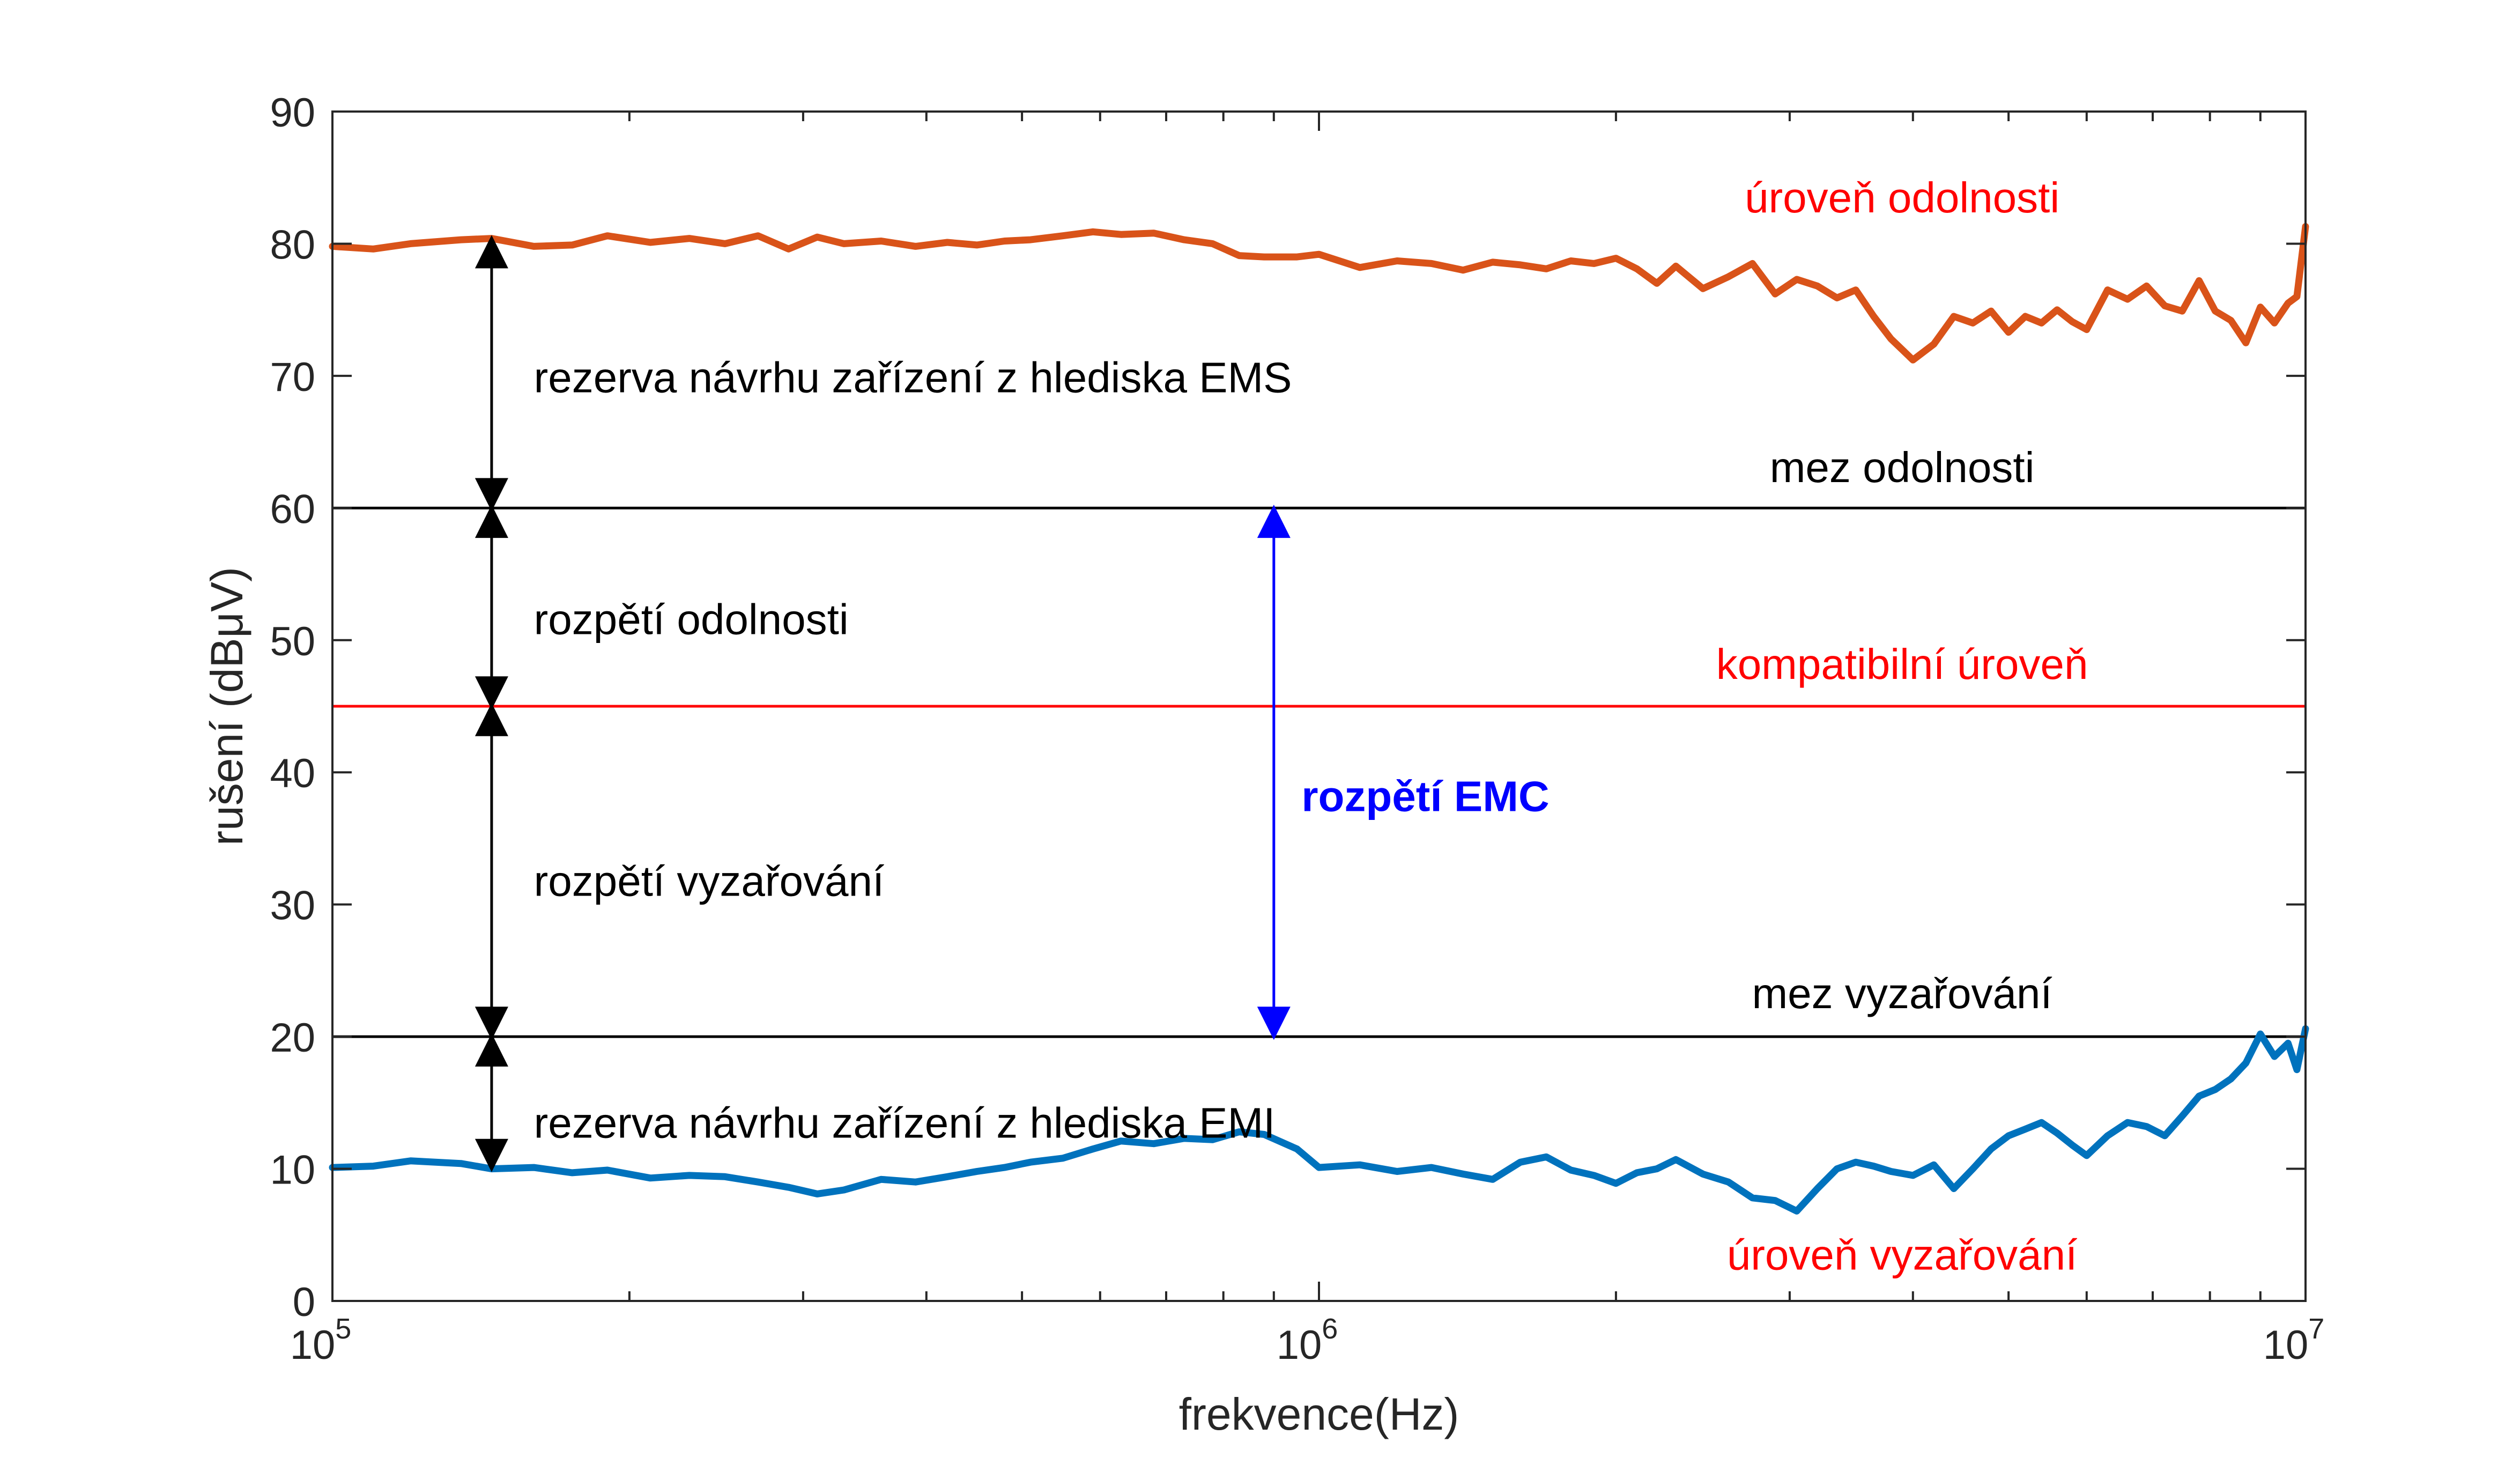  What do you see at coordinates (292, 113) in the screenshot?
I see `y-tick-label: 90` at bounding box center [292, 113].